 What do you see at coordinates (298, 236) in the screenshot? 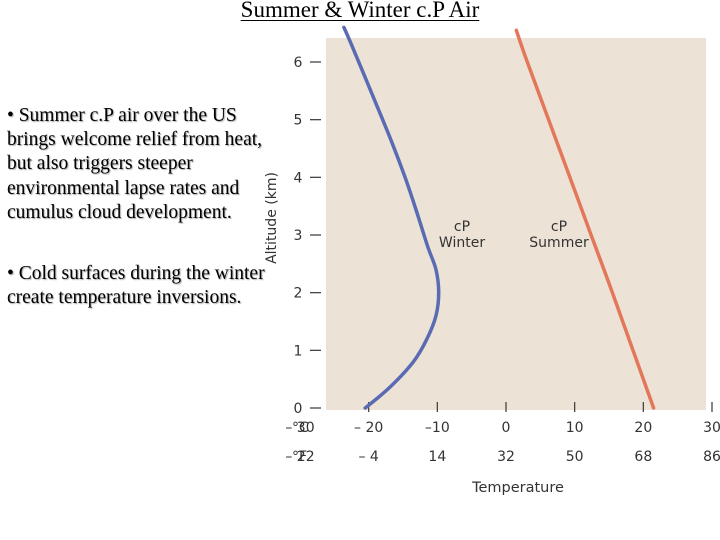
I see `y-tick-label-3: 3` at bounding box center [298, 236].